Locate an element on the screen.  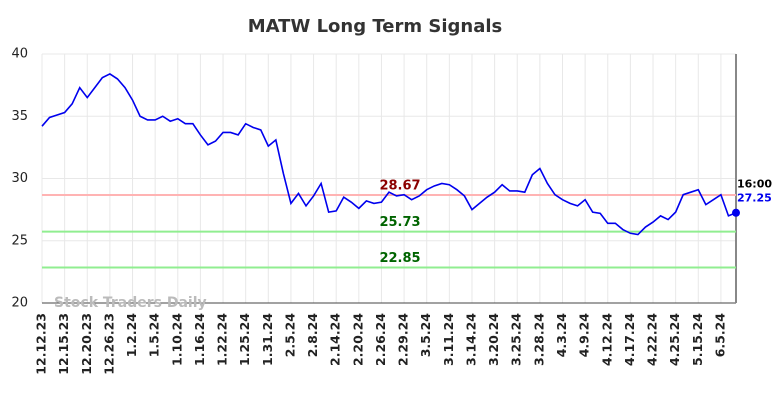
x-tick-label: 3.25.24 is located at coordinates (516, 339).